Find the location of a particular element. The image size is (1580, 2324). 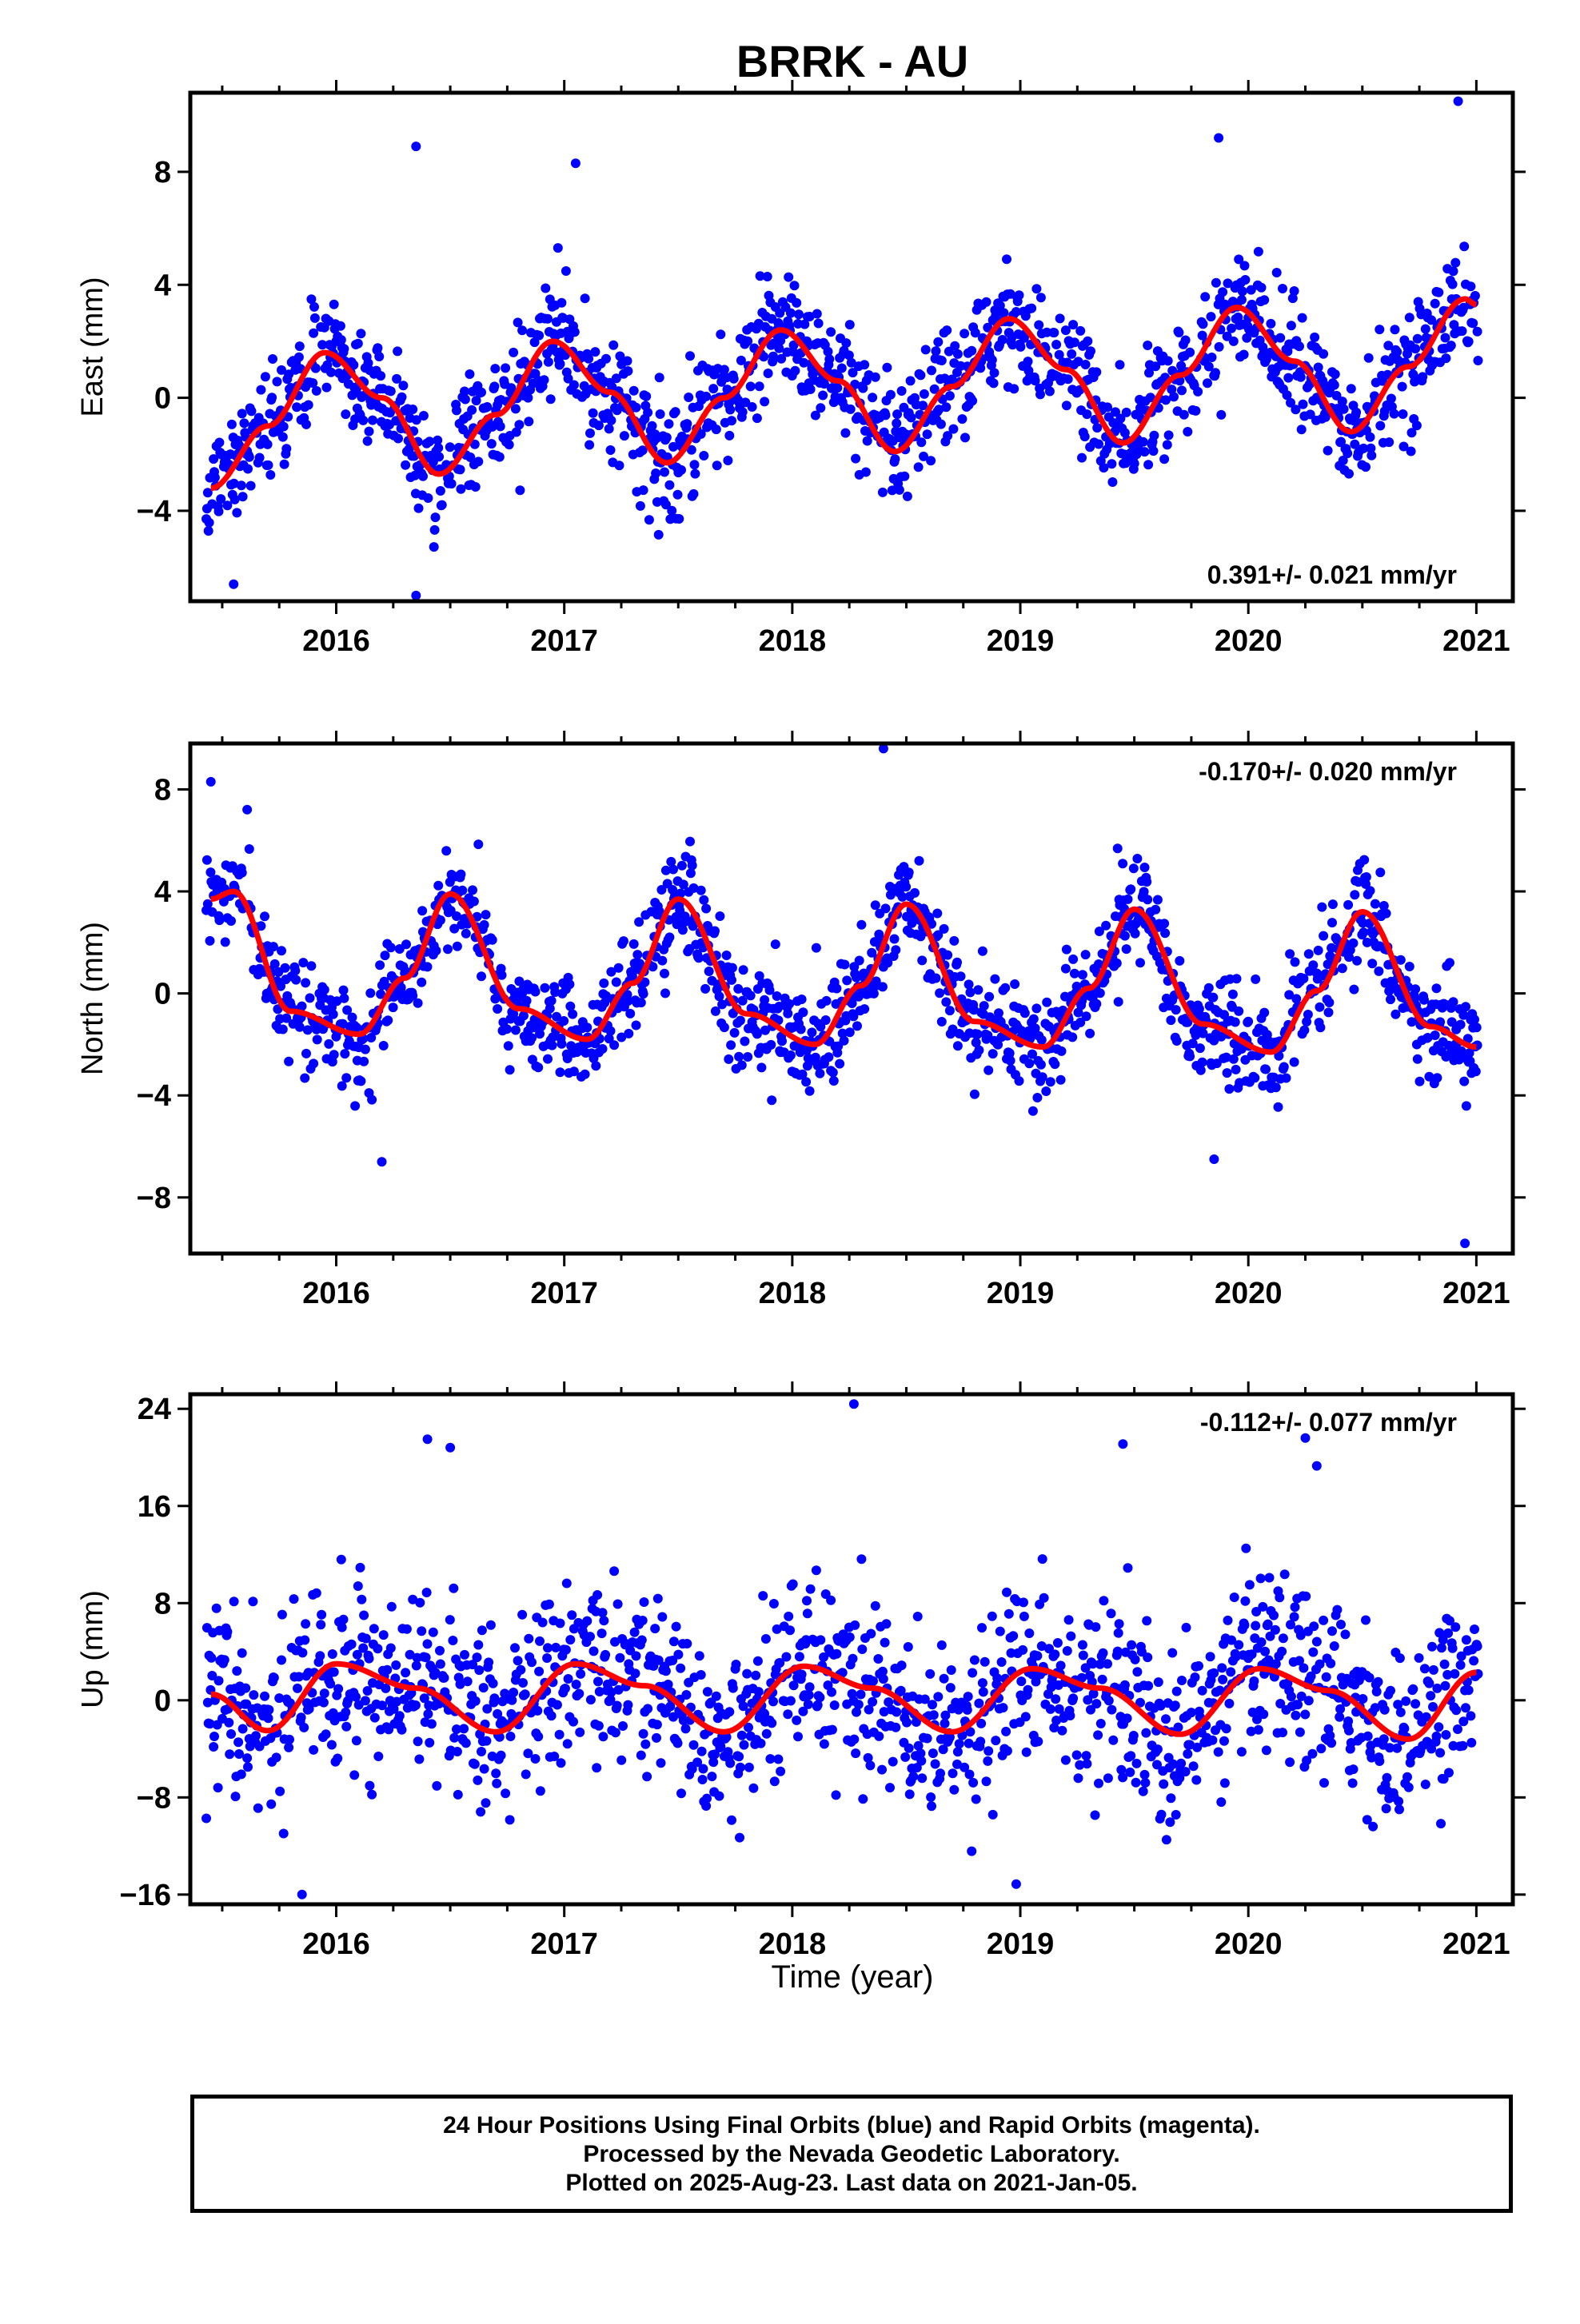

north-outlier-point is located at coordinates (211, 781).